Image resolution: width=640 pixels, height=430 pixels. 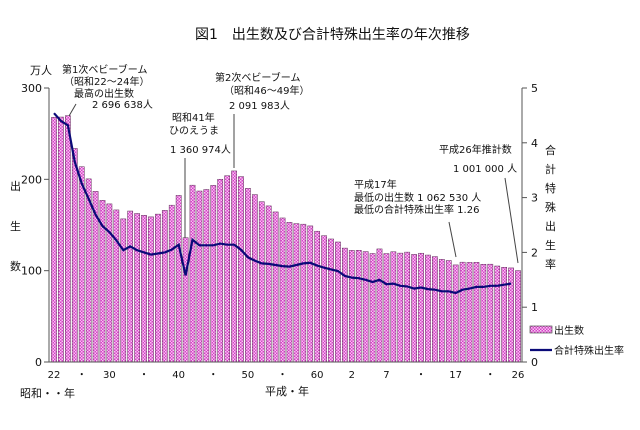 I want to click on x-ticks: 22 ・ 30 ・ 40 ・ 50 ・ 60 2 7 ・ 17 ・ 26, so click(x=286, y=375).